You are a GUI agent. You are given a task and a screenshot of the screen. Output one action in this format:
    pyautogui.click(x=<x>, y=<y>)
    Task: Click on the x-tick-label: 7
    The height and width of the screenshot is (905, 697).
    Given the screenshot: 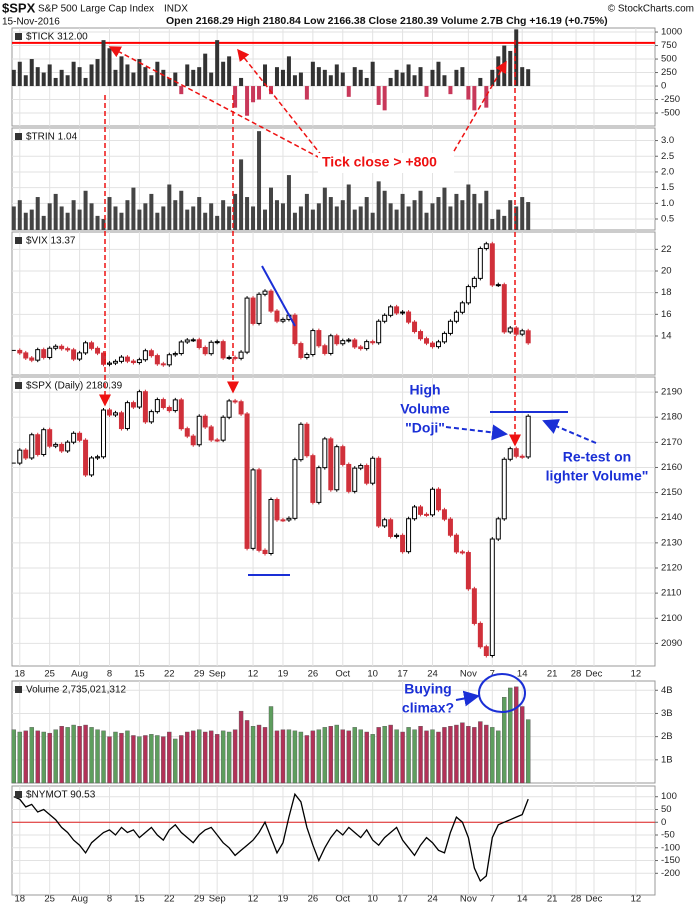 What is the action you would take?
    pyautogui.click(x=492, y=674)
    